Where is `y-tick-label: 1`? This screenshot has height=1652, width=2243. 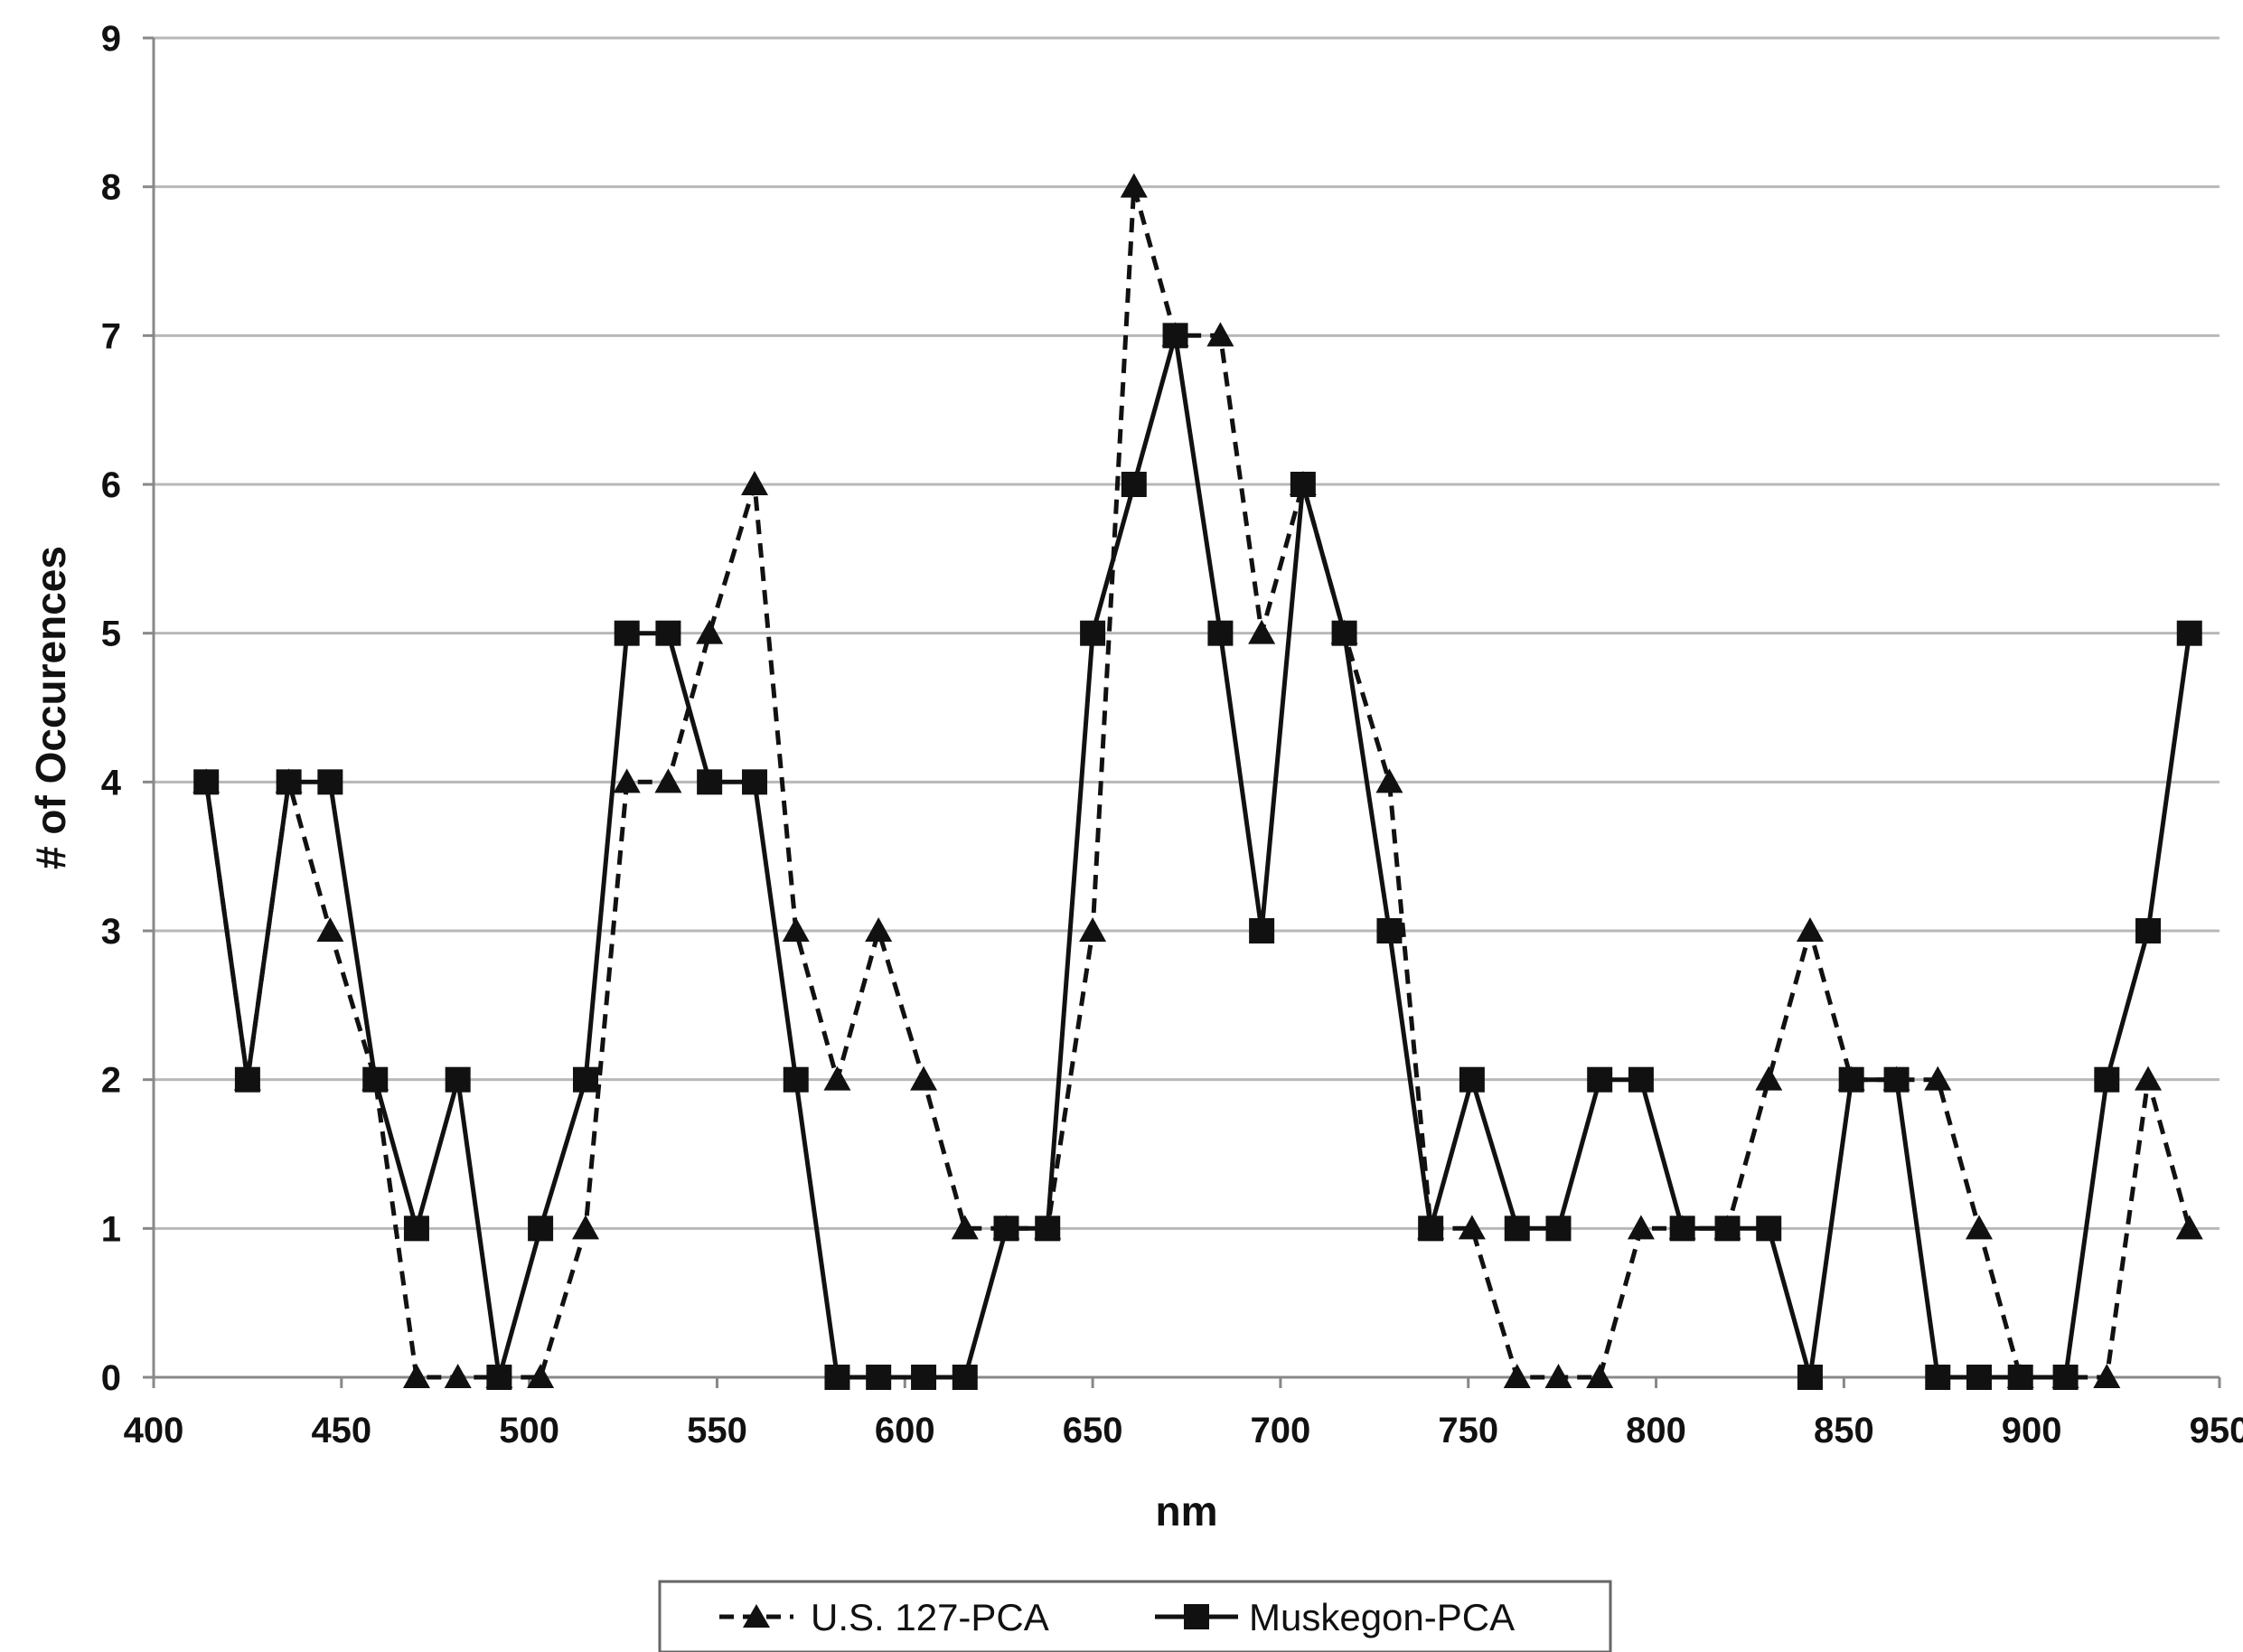 y-tick-label: 1 is located at coordinates (111, 1229).